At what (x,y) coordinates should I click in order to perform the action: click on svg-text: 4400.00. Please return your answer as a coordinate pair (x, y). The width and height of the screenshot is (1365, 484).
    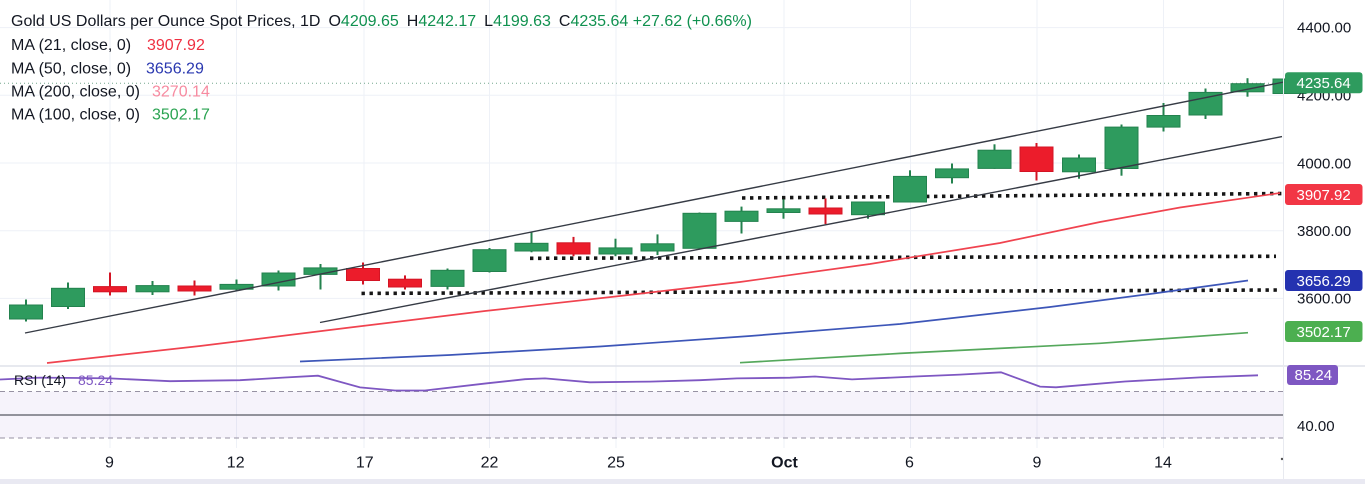
    Looking at the image, I should click on (1324, 27).